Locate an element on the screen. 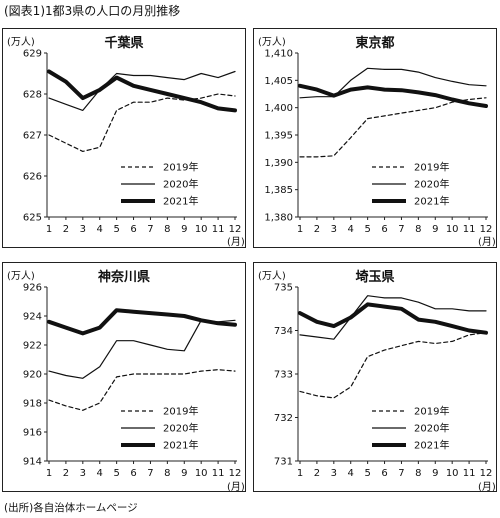 The height and width of the screenshot is (518, 500). y-tick-label: 628 is located at coordinates (32, 95).